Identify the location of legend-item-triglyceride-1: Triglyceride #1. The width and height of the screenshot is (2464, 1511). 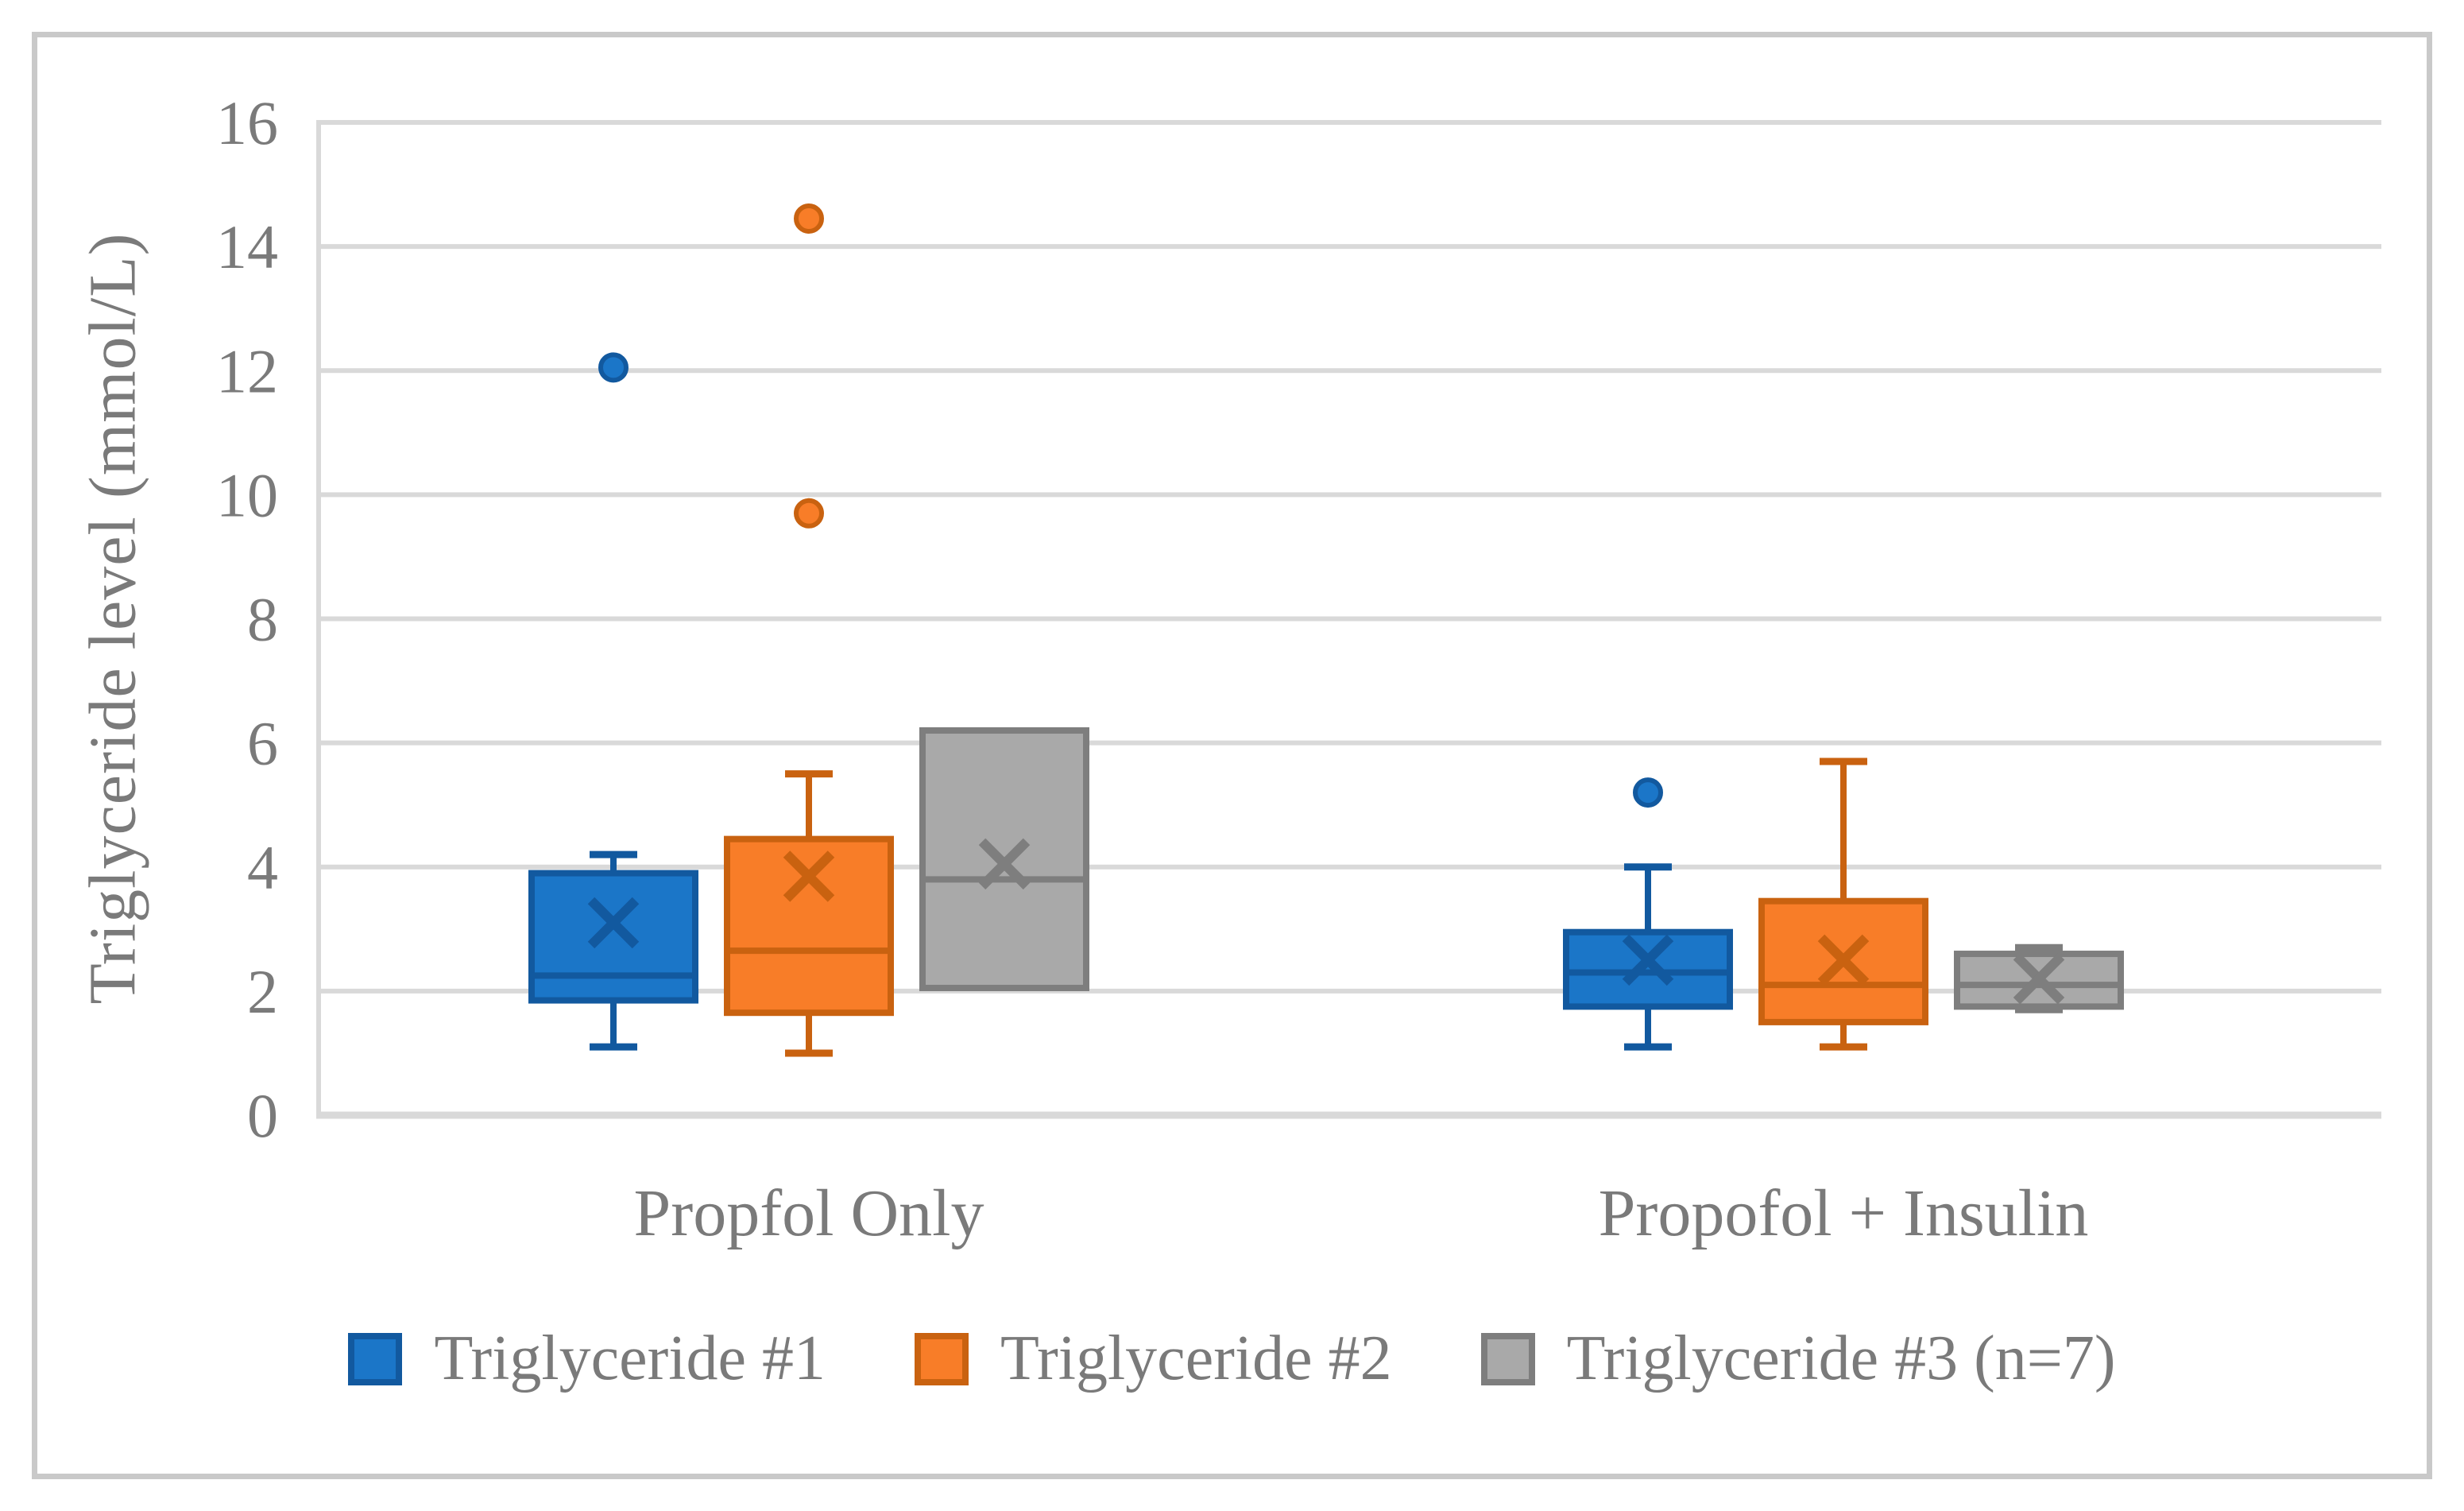
(587, 1359).